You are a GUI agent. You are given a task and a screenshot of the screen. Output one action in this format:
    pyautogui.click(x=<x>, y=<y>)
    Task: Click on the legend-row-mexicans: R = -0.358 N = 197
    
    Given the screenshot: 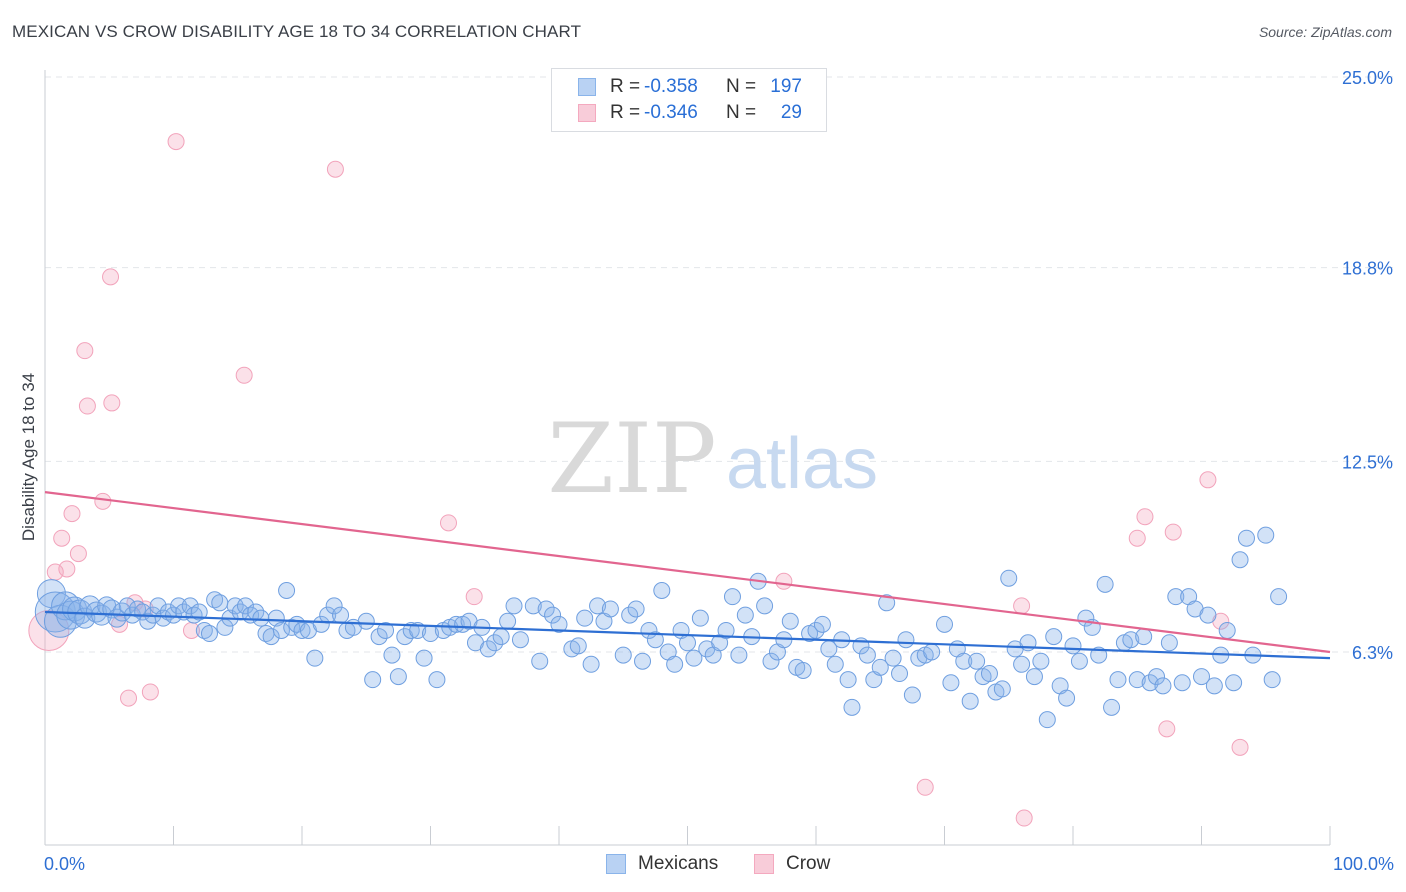 What is the action you would take?
    pyautogui.click(x=690, y=87)
    